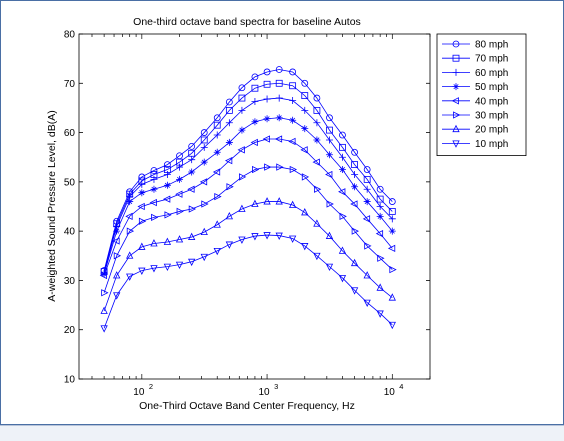  Describe the element at coordinates (70, 84) in the screenshot. I see `y-tick-label: 70` at that location.